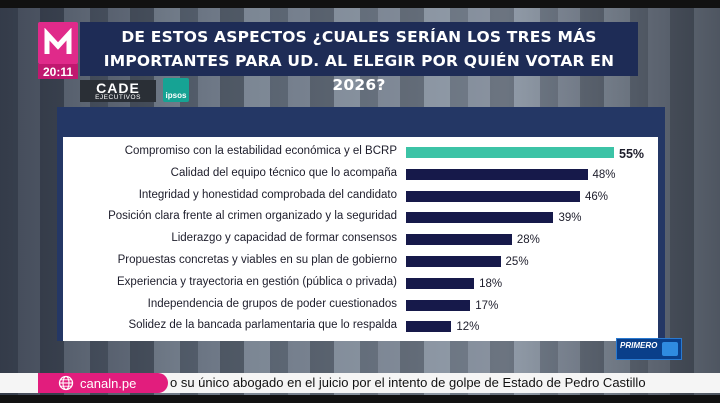 Image resolution: width=720 pixels, height=403 pixels. Describe the element at coordinates (58, 71) in the screenshot. I see `clock: 20:11` at that location.